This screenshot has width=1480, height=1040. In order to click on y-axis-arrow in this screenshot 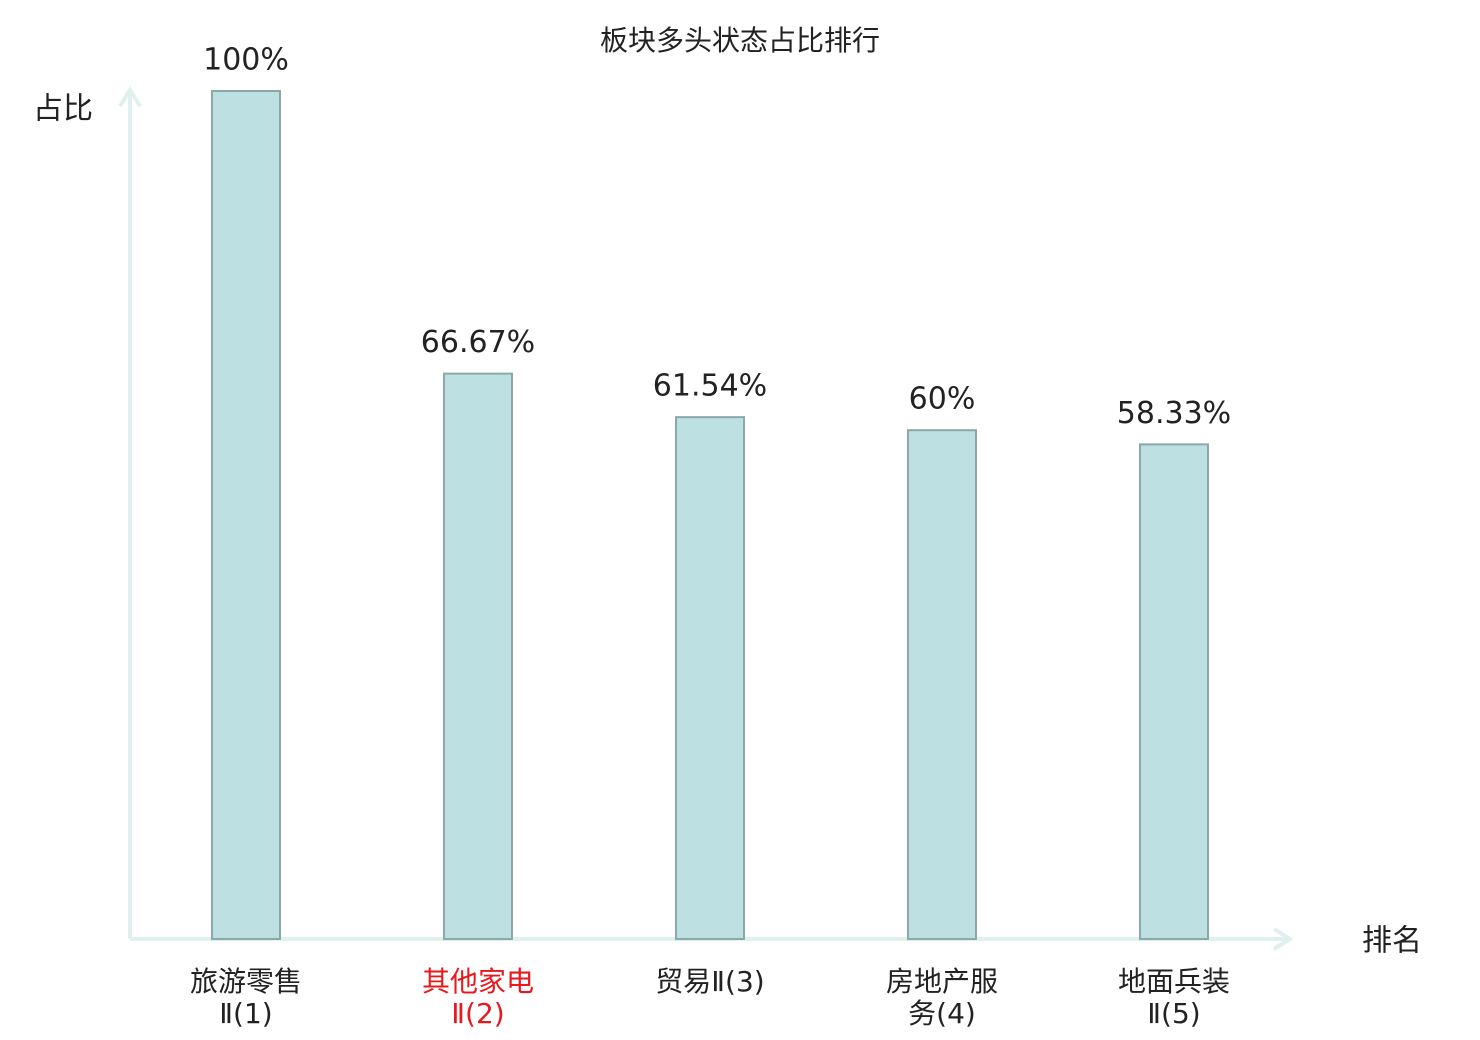, I will do `click(130, 97)`.